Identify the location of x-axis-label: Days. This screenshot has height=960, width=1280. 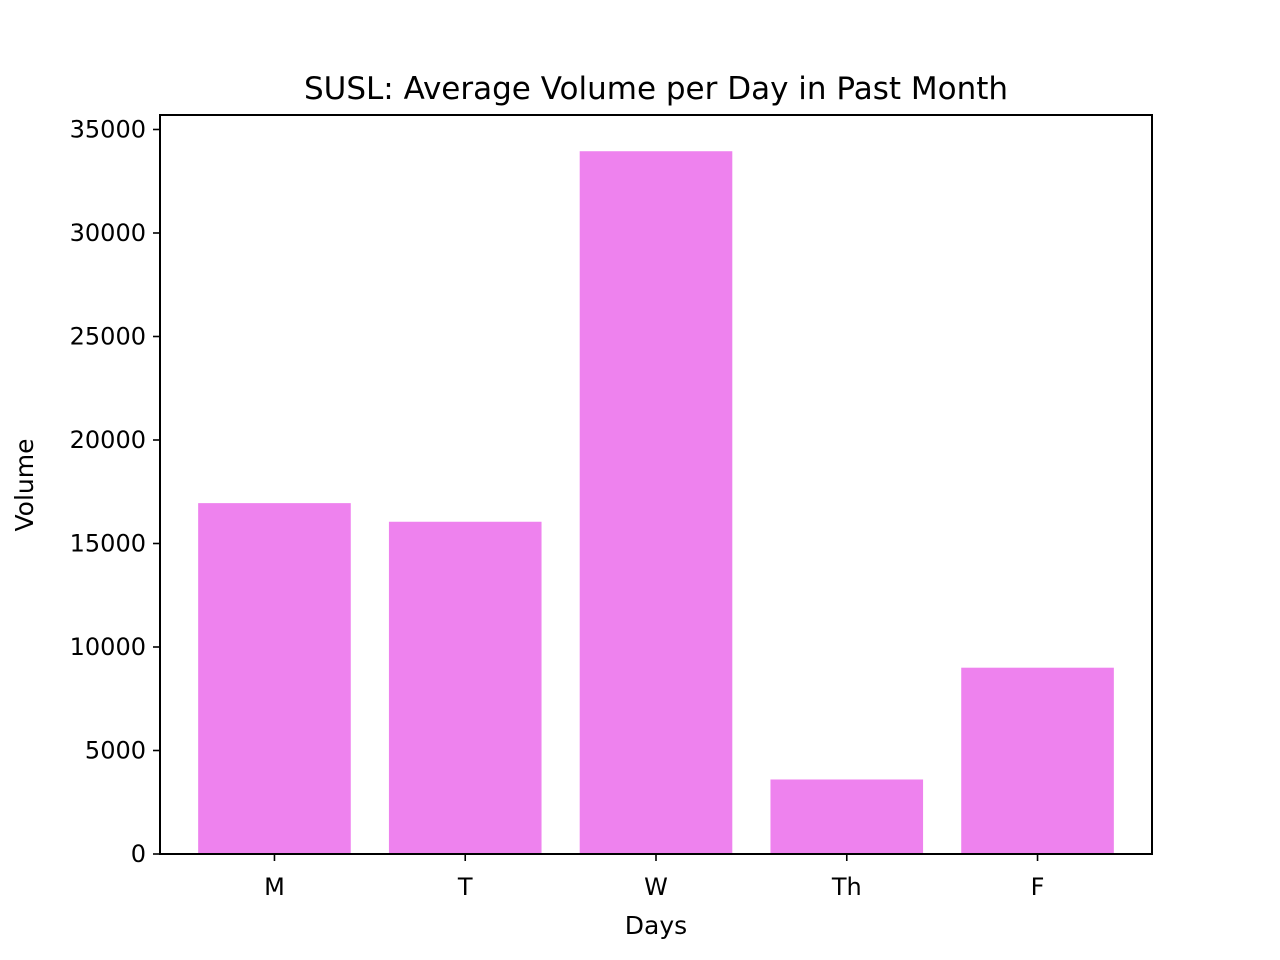
(656, 925).